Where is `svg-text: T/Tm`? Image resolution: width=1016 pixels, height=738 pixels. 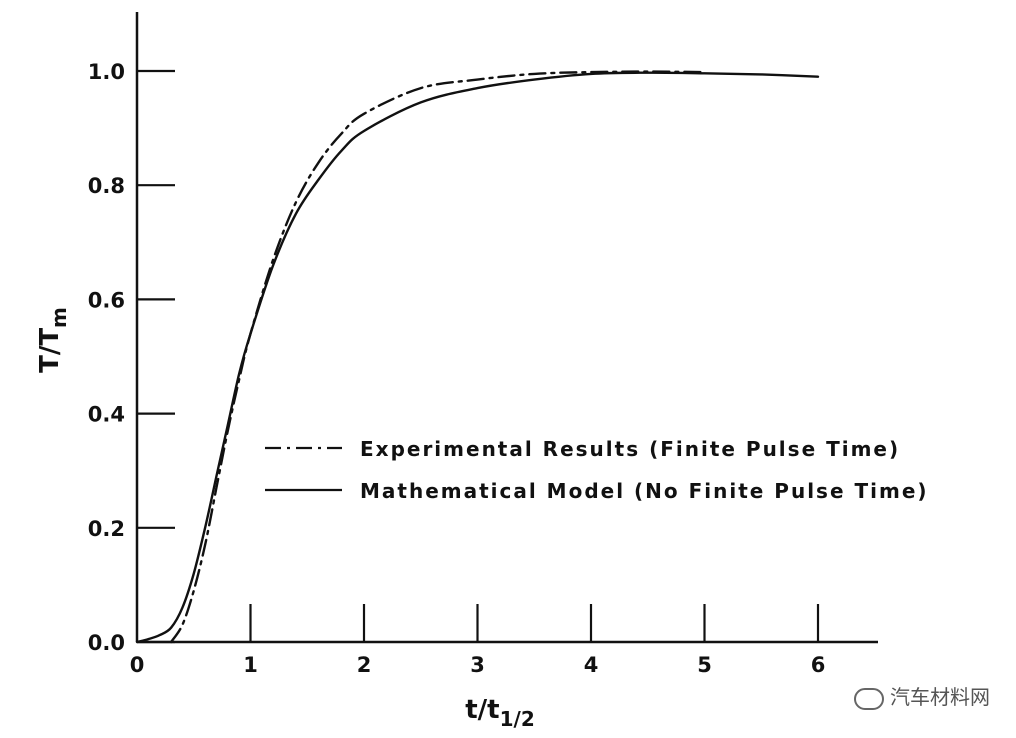
svg-text: T/Tm is located at coordinates (53, 340).